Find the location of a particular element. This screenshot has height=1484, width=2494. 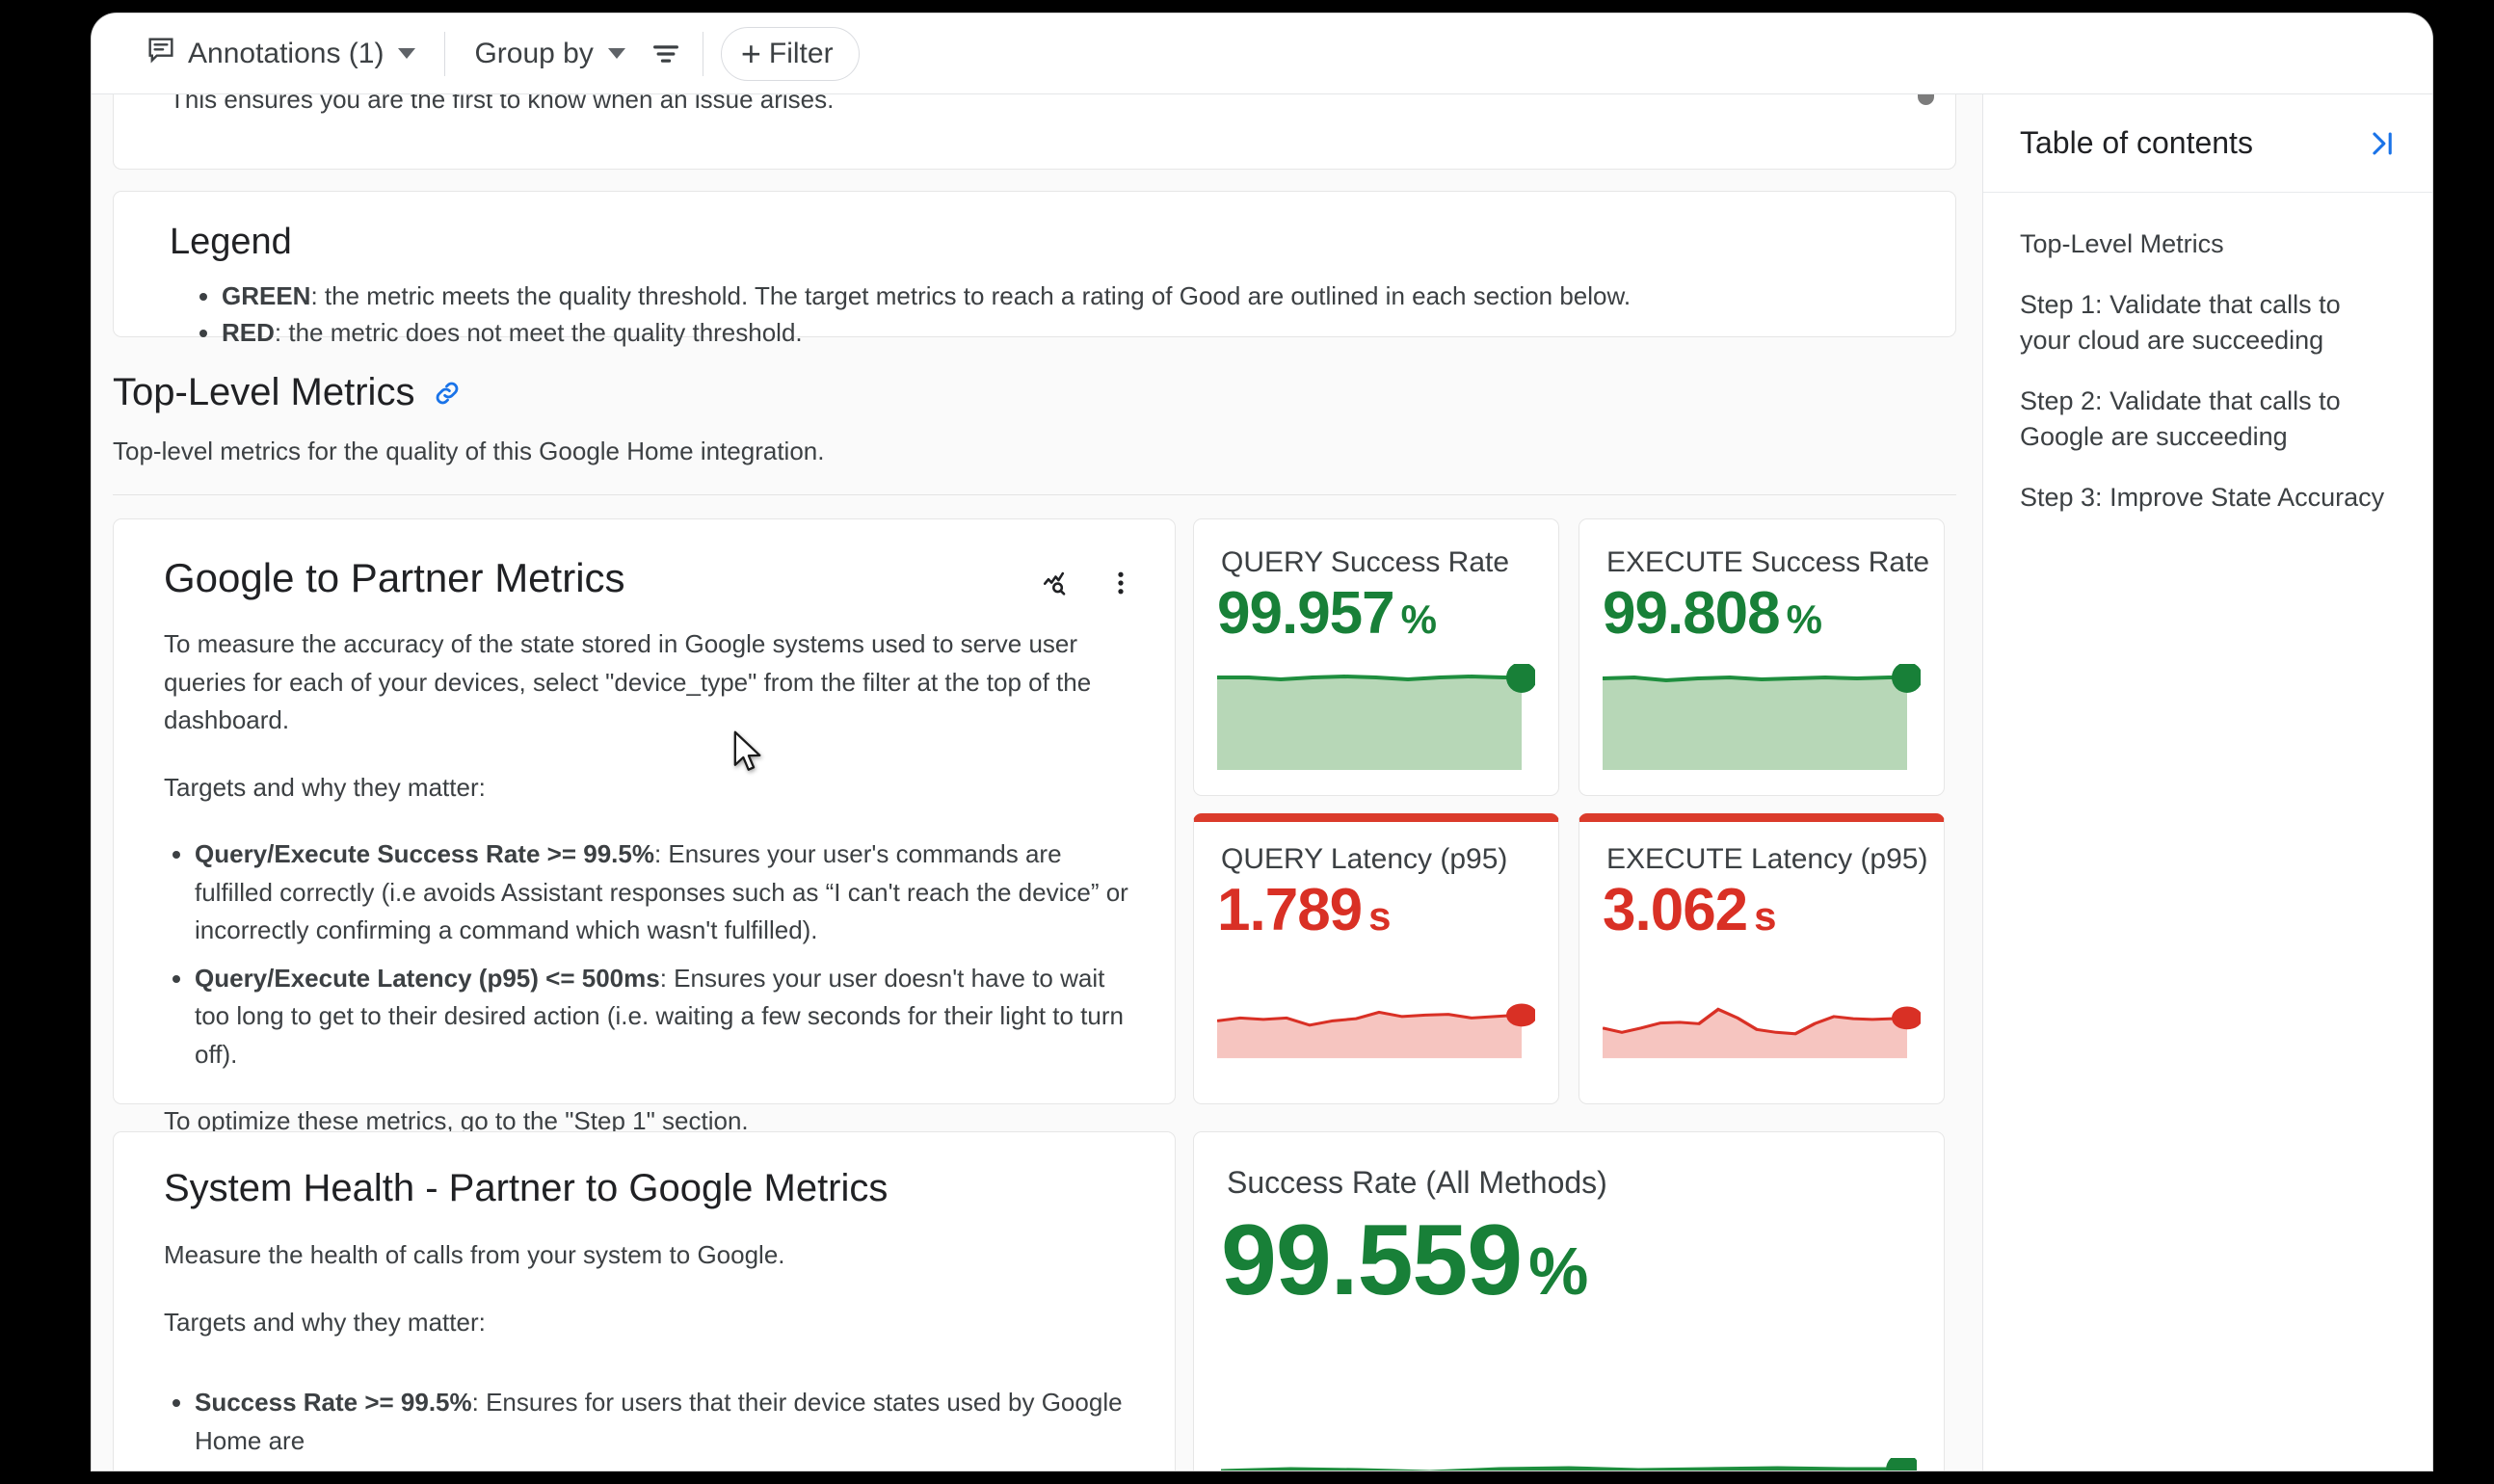

group-by-button: Group by is located at coordinates (549, 54).